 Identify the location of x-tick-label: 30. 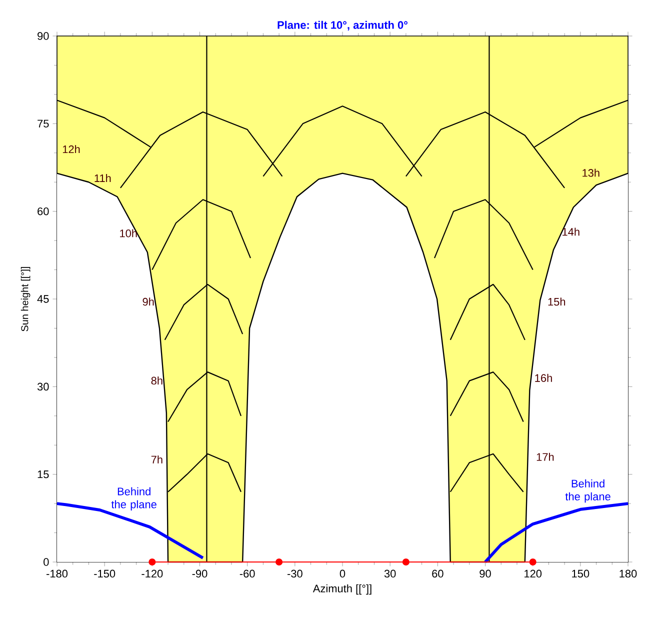
(390, 574).